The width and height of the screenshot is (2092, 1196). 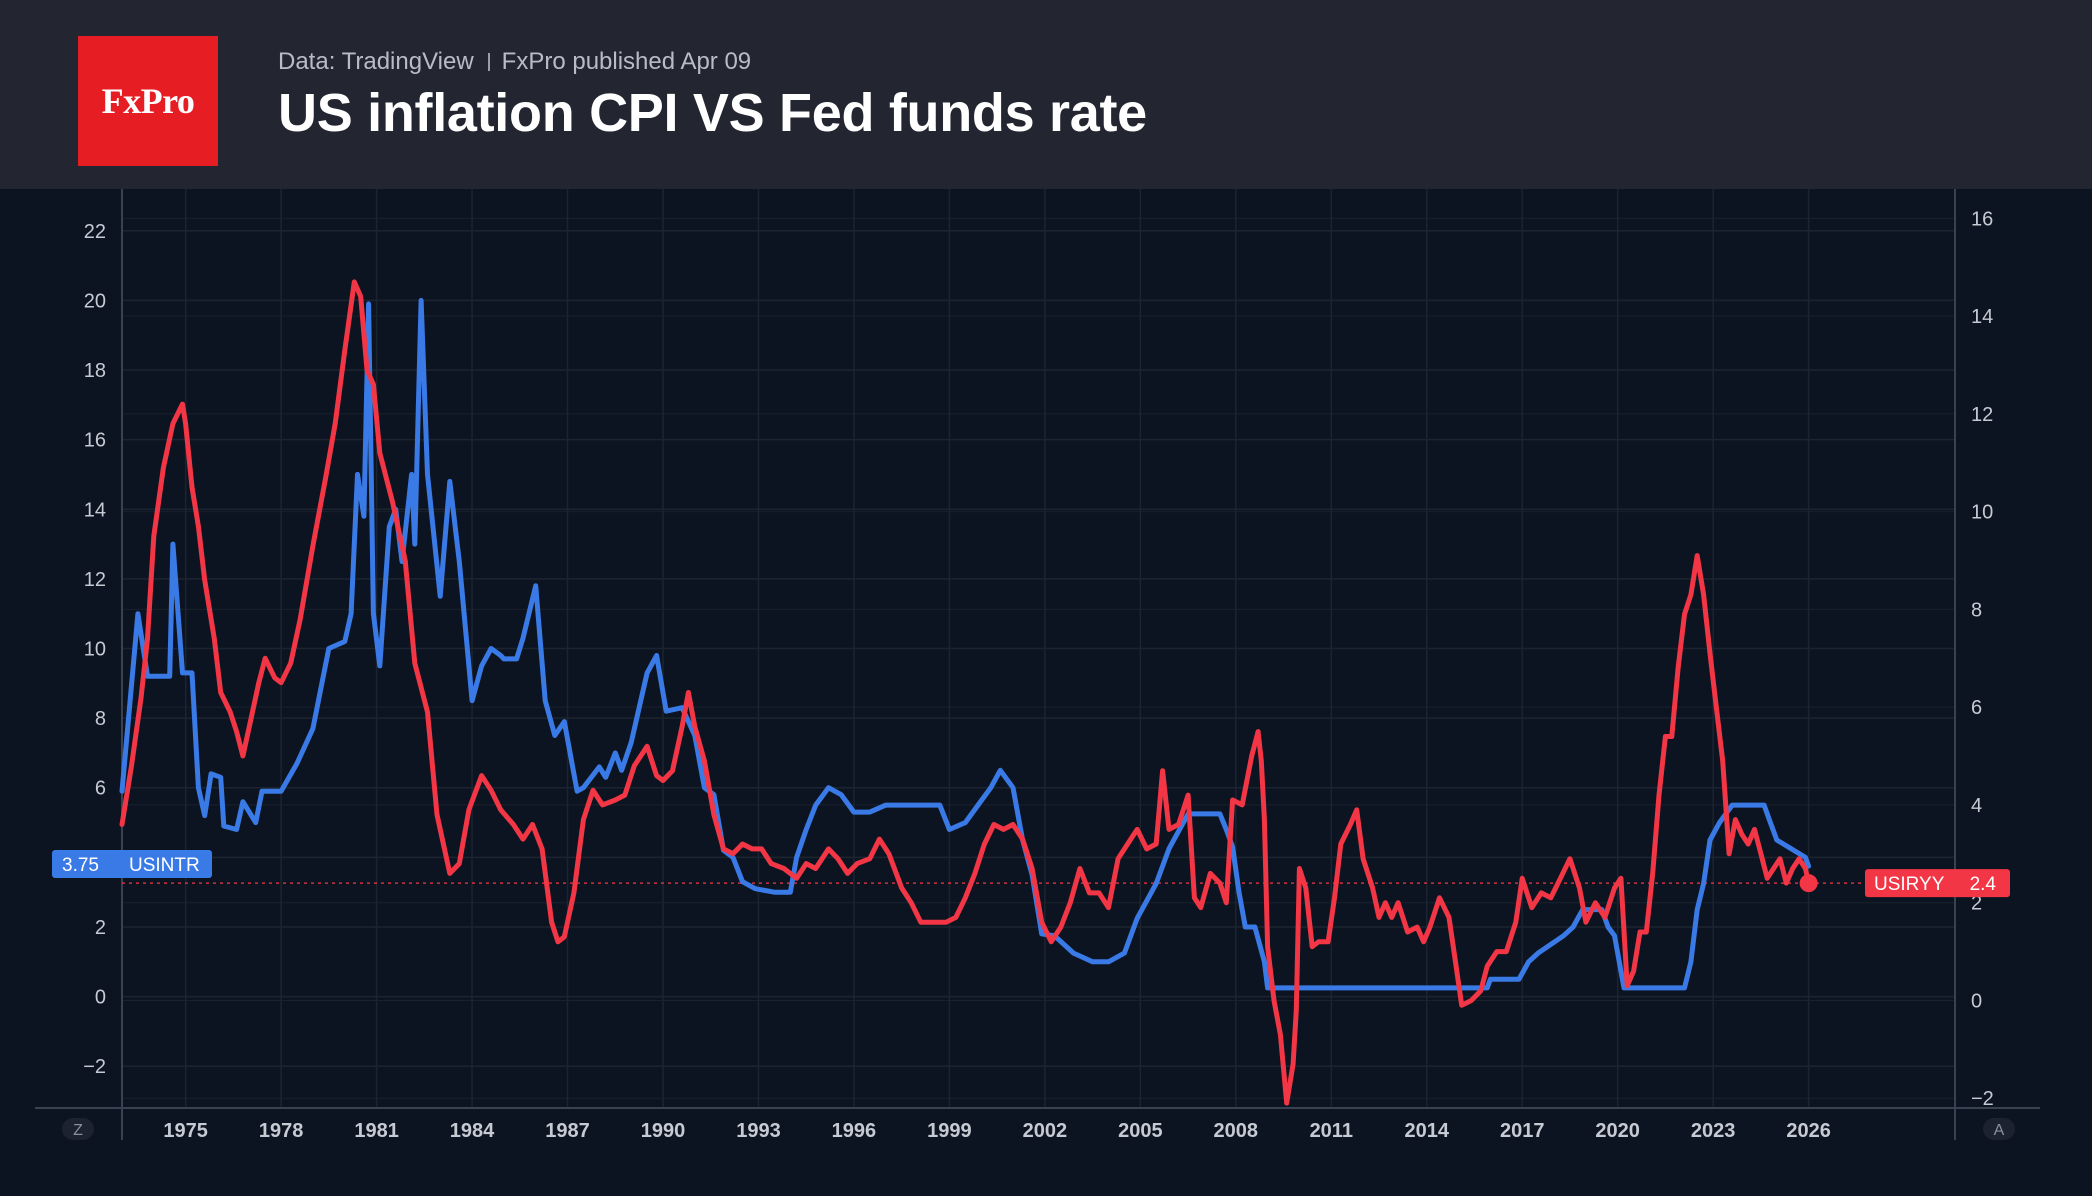 What do you see at coordinates (1426, 1131) in the screenshot?
I see `x-tick-label: 2014` at bounding box center [1426, 1131].